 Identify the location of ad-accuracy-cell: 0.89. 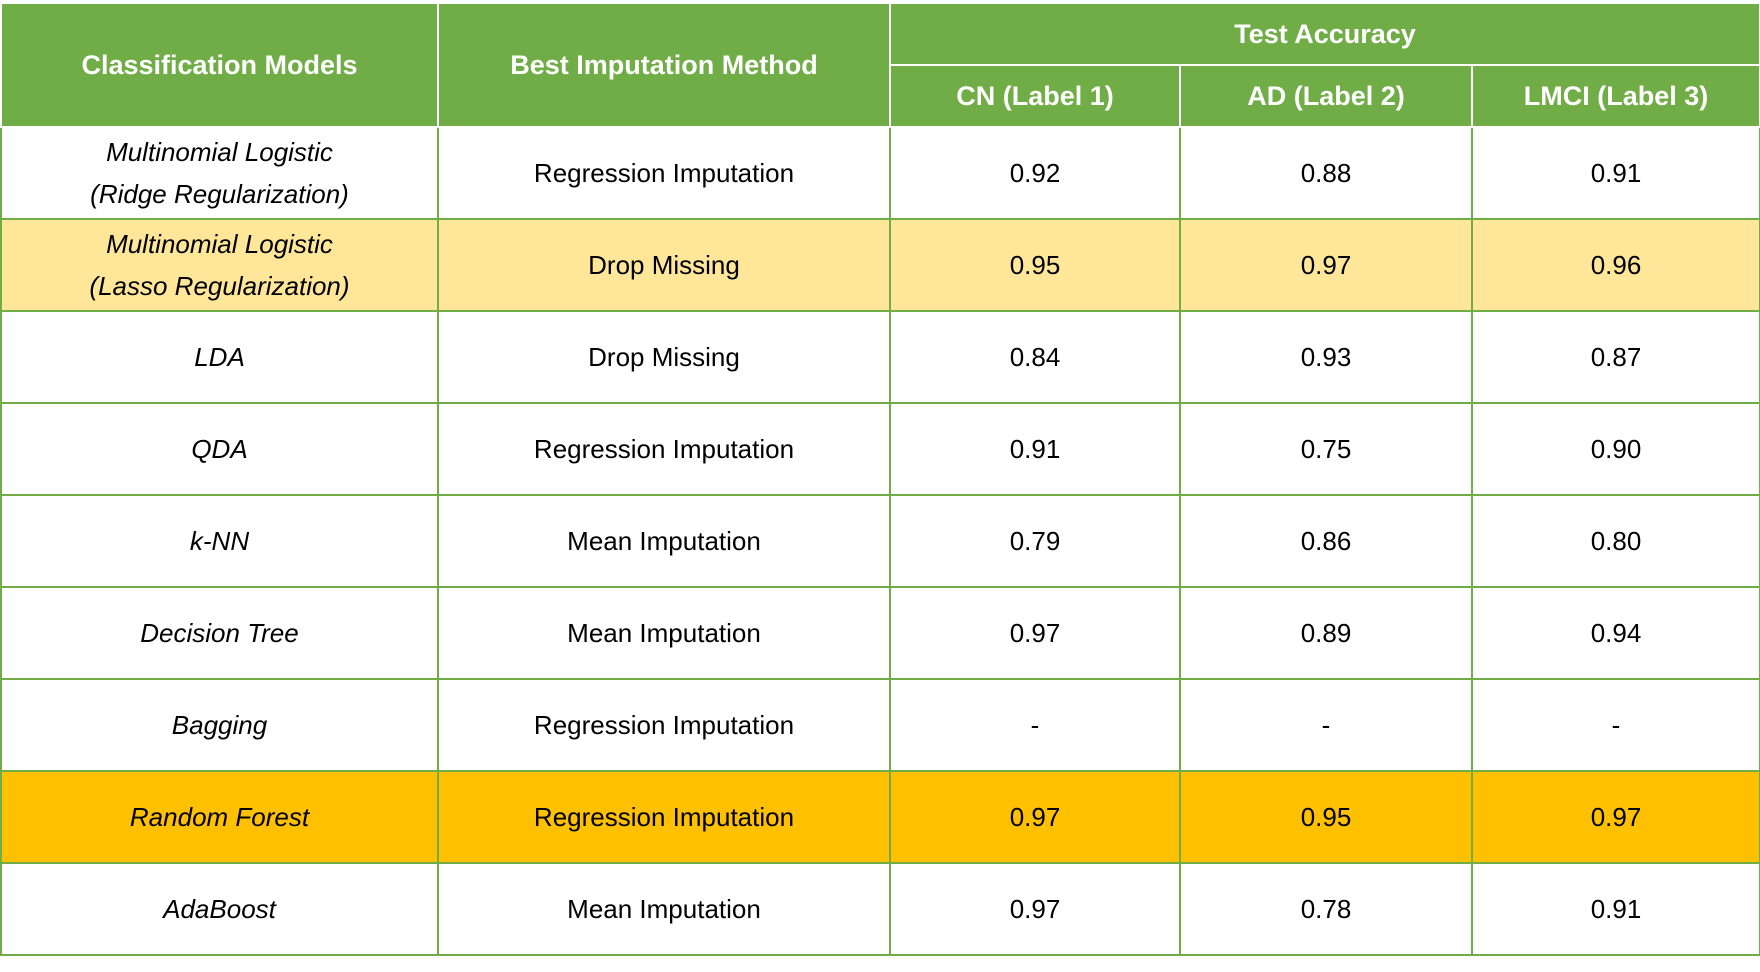
(1326, 633).